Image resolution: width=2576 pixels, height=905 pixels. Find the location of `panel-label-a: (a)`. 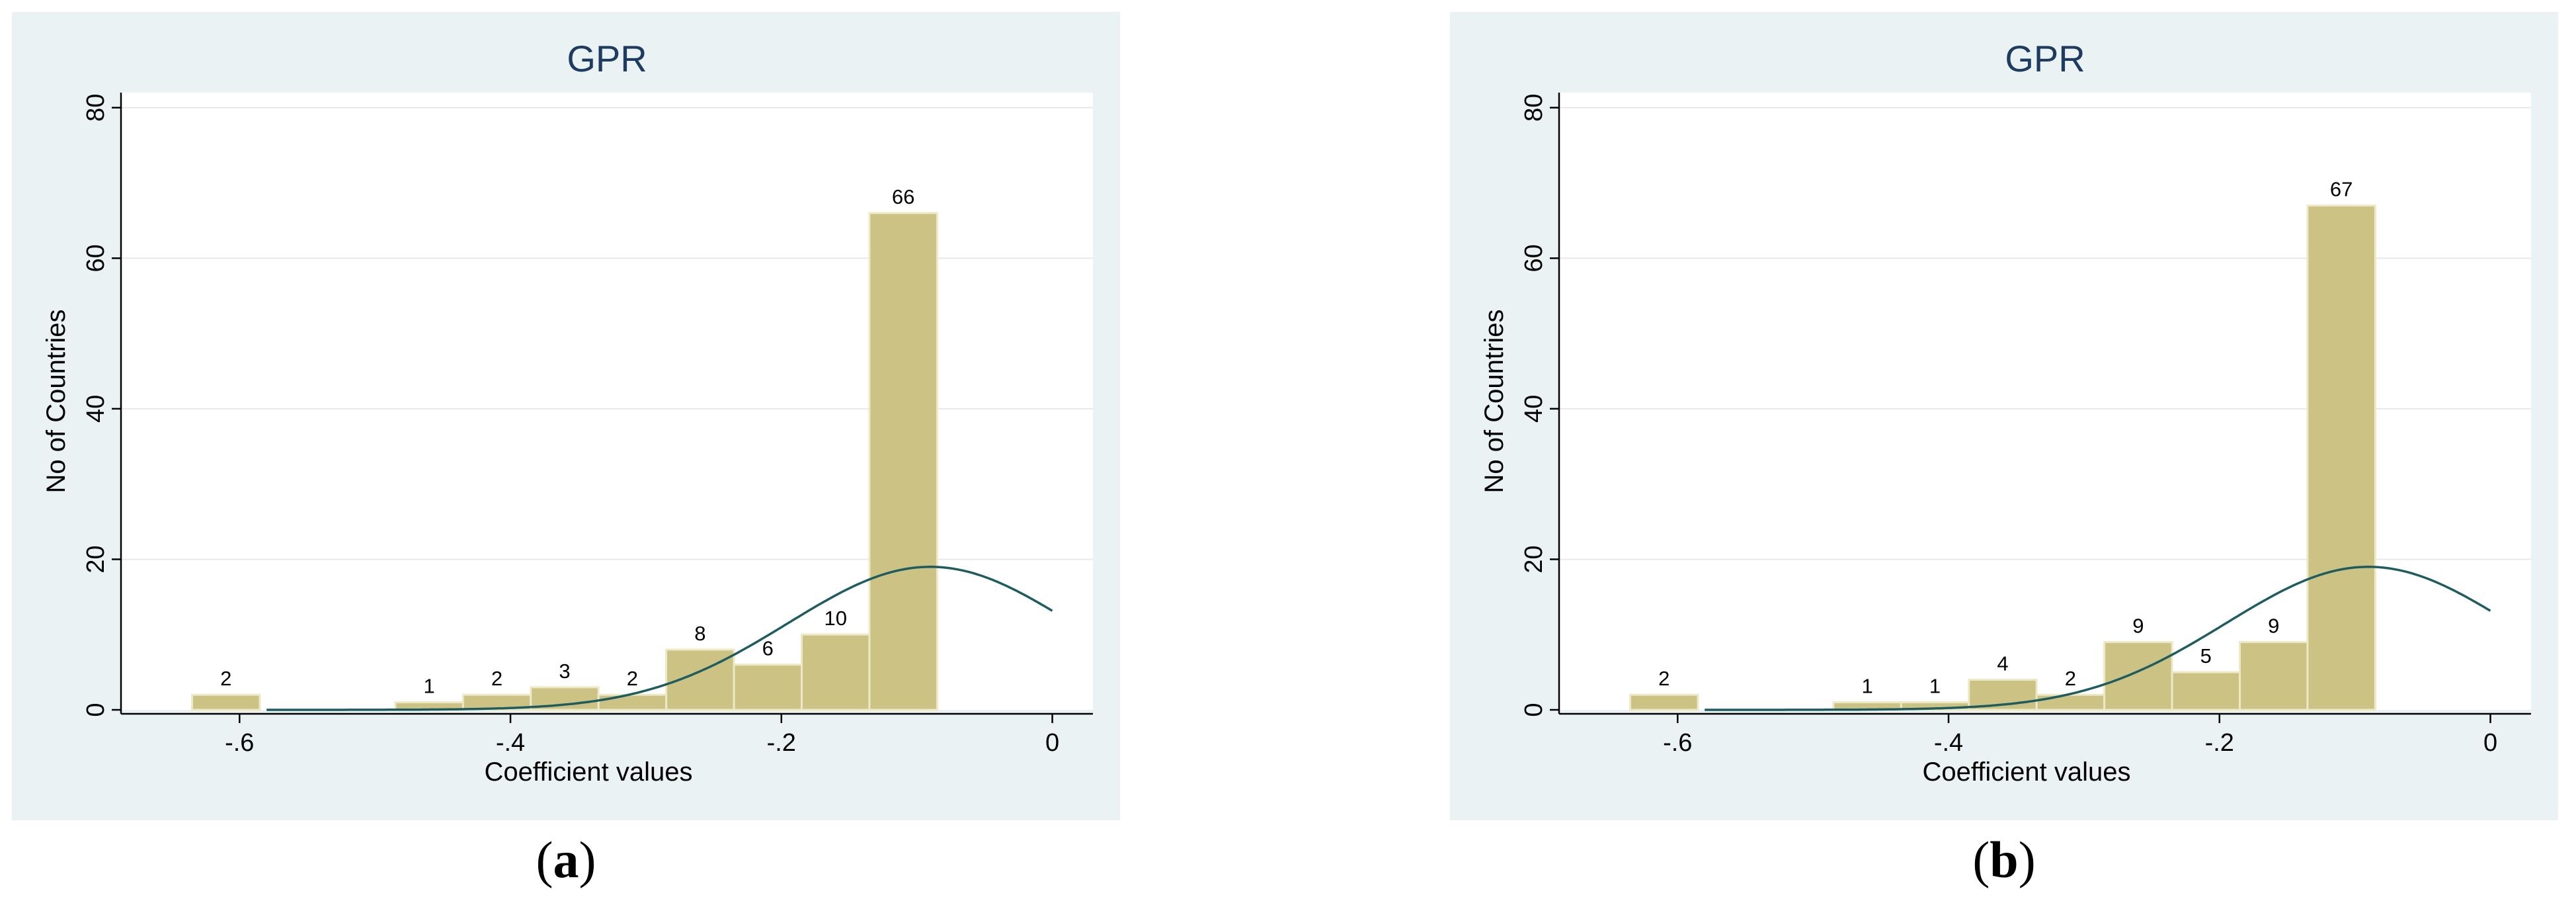

panel-label-a: (a) is located at coordinates (566, 860).